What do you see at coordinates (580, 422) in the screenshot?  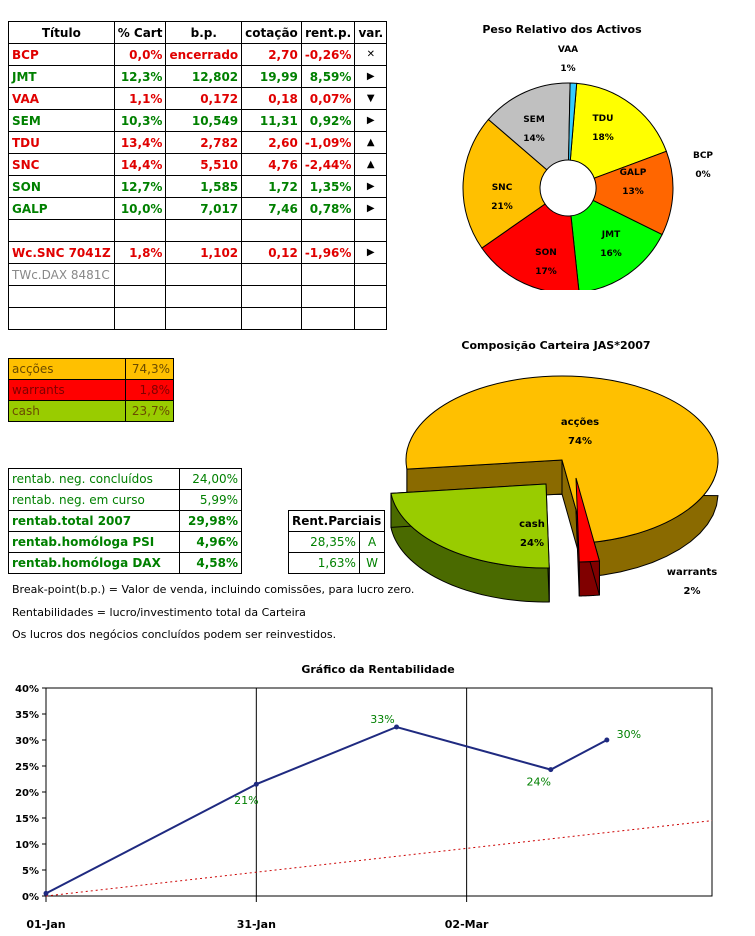 I see `pie2-label-acções: acções` at bounding box center [580, 422].